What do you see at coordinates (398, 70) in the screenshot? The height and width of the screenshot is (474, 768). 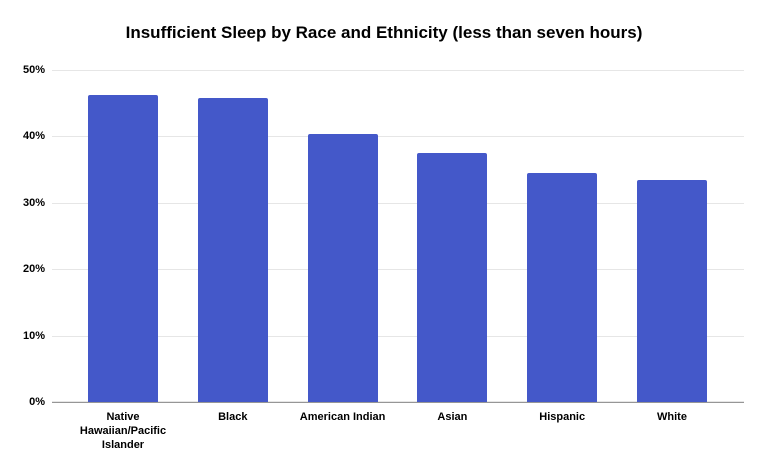 I see `gridline-50%` at bounding box center [398, 70].